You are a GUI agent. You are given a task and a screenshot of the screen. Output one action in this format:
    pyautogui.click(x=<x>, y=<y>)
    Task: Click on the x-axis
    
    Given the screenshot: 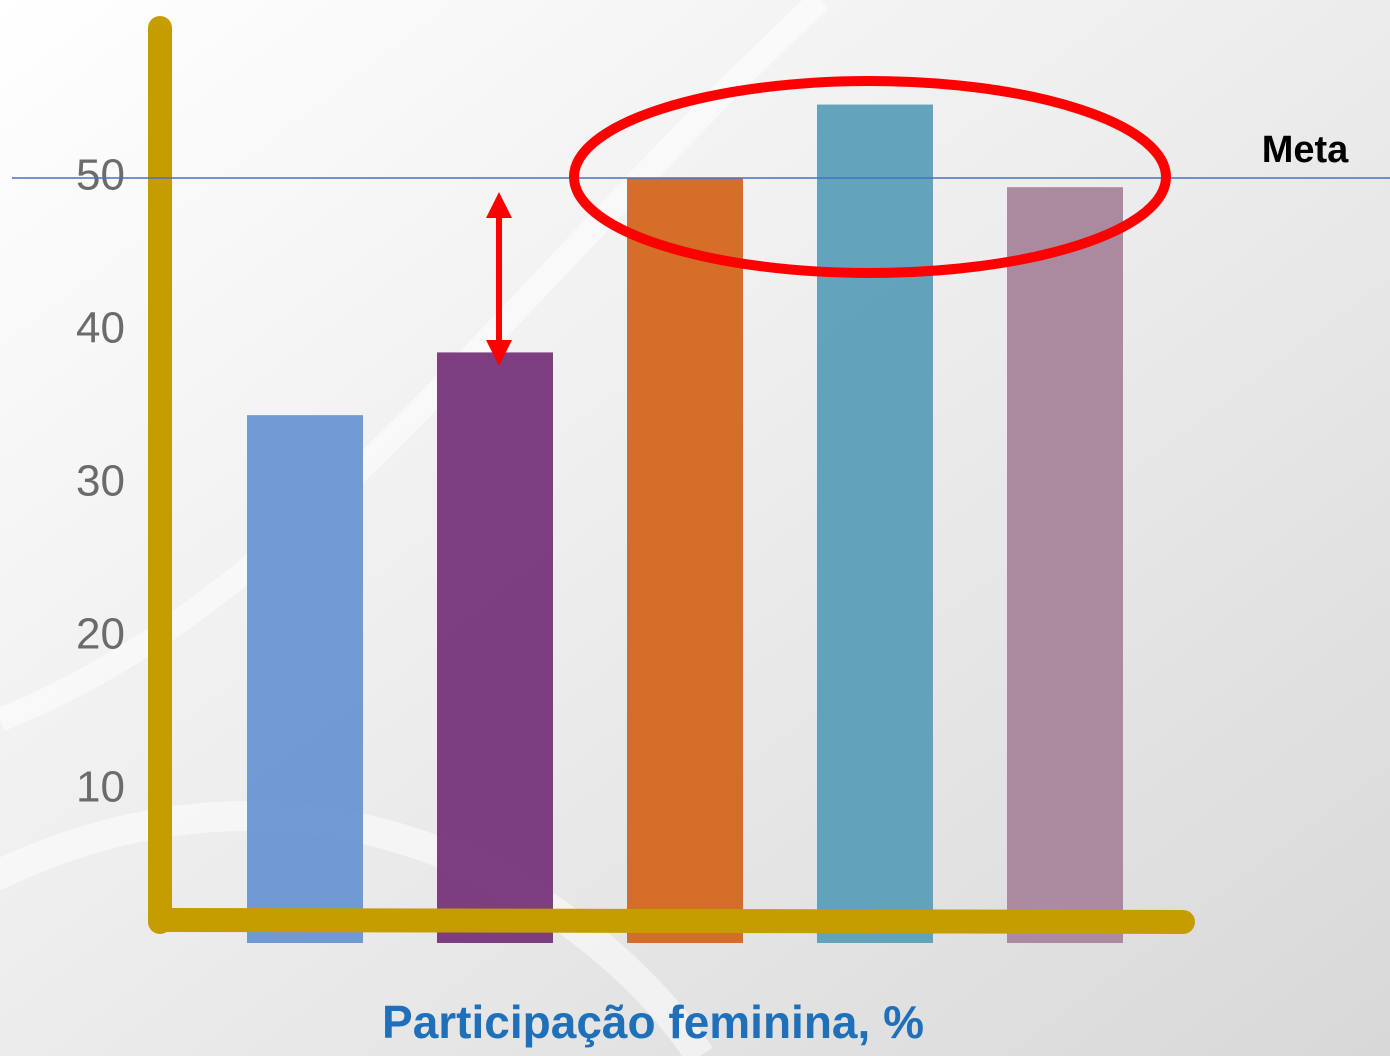 What is the action you would take?
    pyautogui.click(x=671, y=921)
    